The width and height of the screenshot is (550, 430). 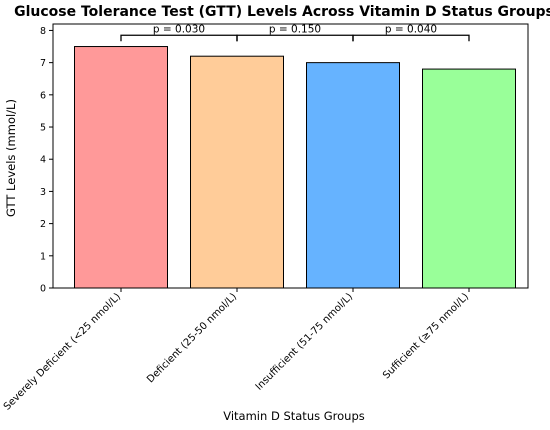 What do you see at coordinates (43, 256) in the screenshot?
I see `y-tick-label-1: 1` at bounding box center [43, 256].